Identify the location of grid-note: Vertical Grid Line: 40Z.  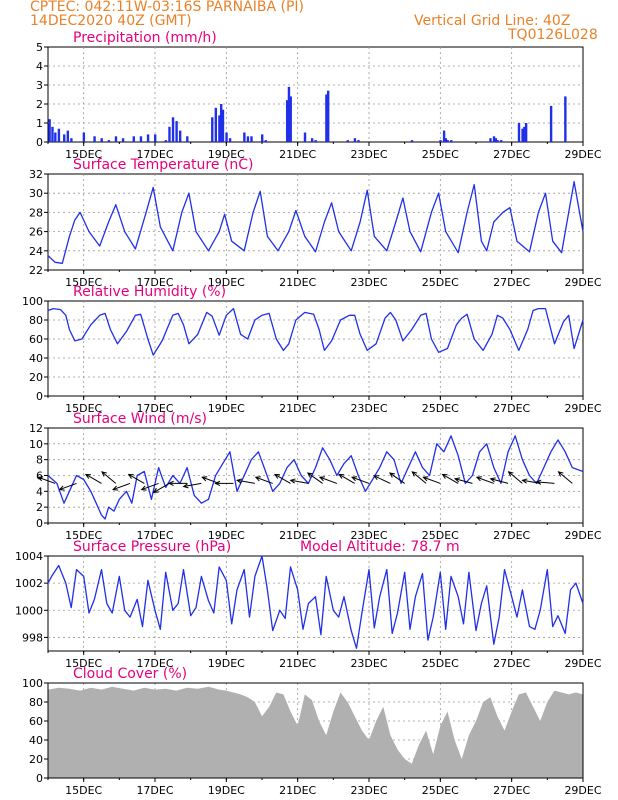
(492, 21).